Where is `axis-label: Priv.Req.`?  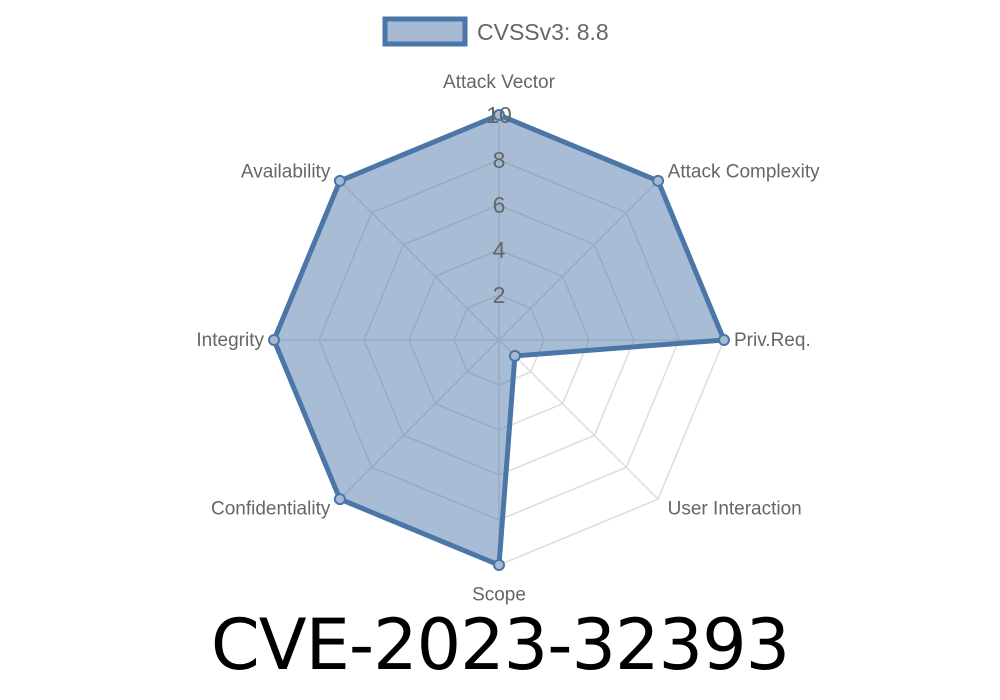 axis-label: Priv.Req. is located at coordinates (772, 340).